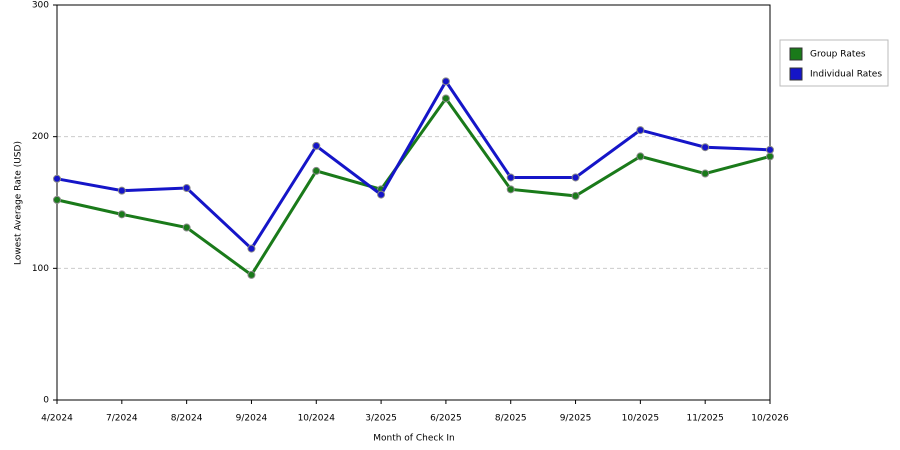  What do you see at coordinates (576, 419) in the screenshot?
I see `x-tick-label: 9/2025` at bounding box center [576, 419].